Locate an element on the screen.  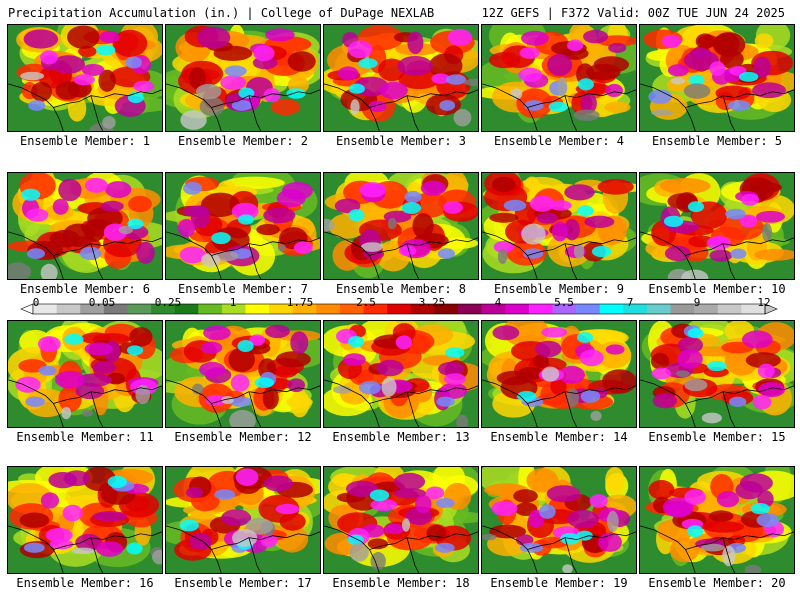
colorbar-tick-label: 0.05 is located at coordinates (102, 302).